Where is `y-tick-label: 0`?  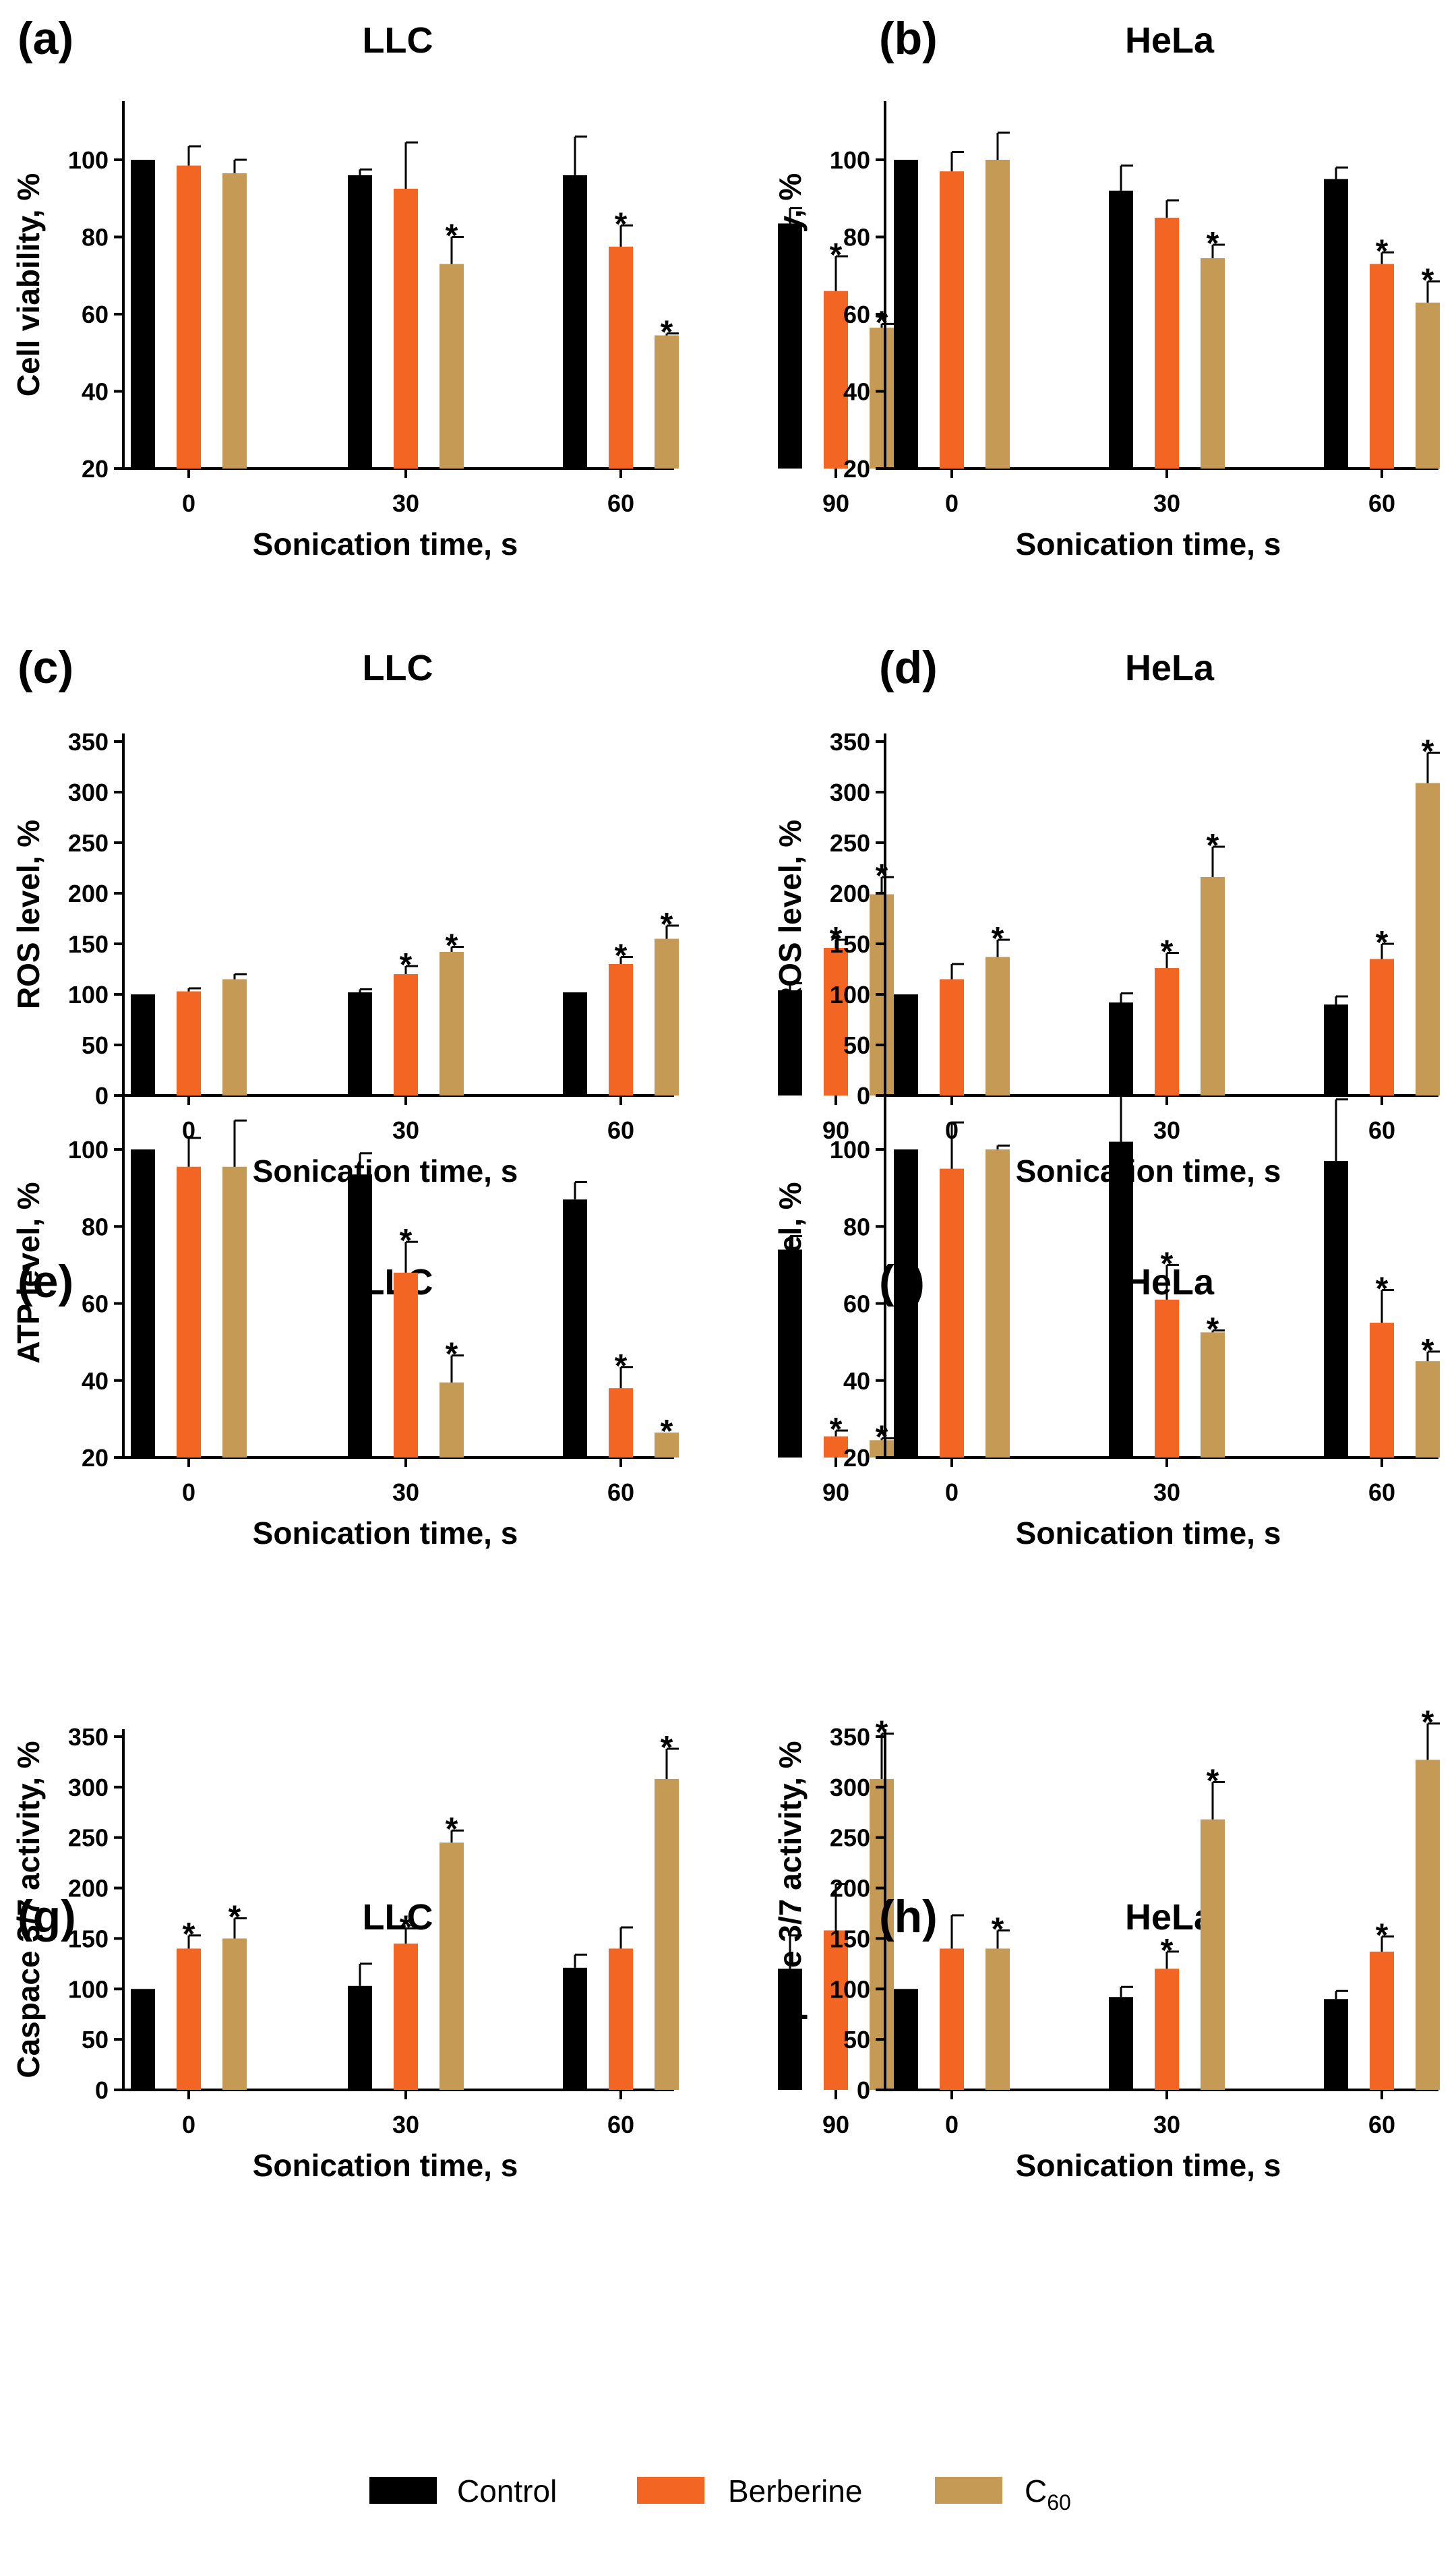 y-tick-label: 0 is located at coordinates (863, 1096).